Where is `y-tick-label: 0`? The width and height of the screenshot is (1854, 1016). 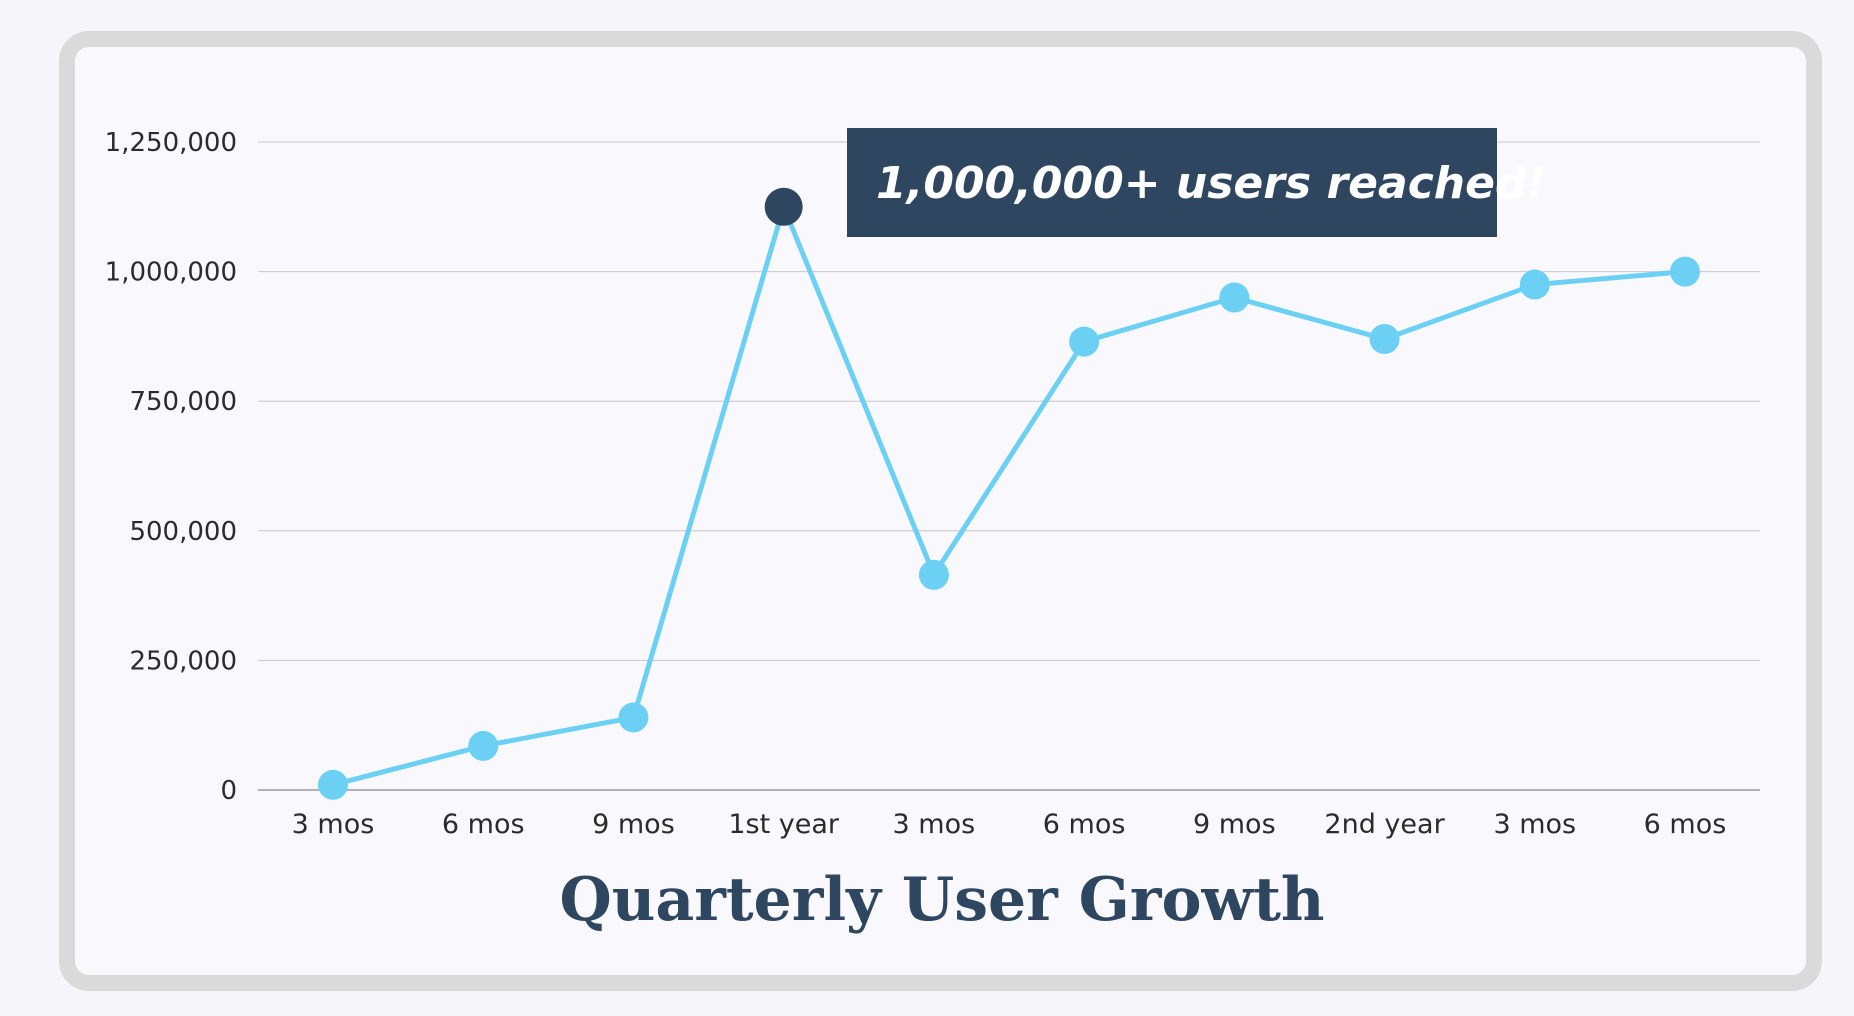 y-tick-label: 0 is located at coordinates (228, 791).